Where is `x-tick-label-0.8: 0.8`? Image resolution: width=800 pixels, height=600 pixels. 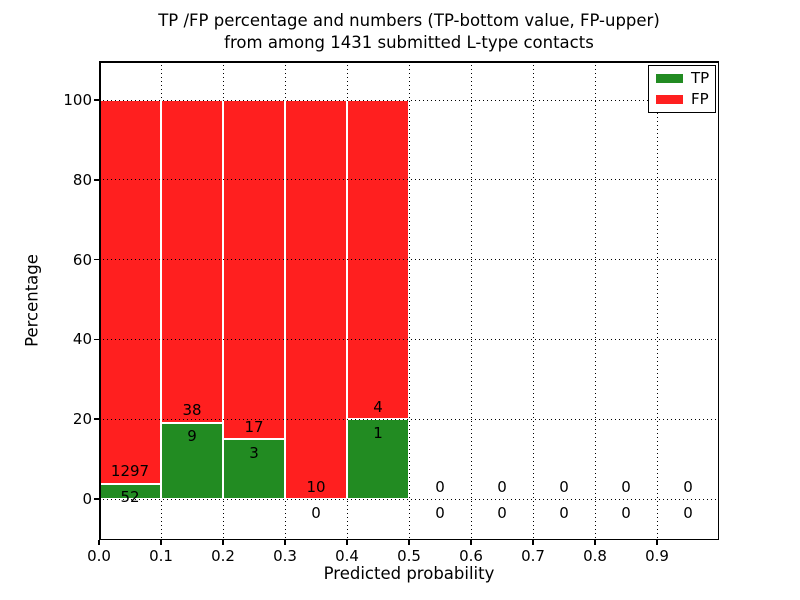
x-tick-label-0.8: 0.8 is located at coordinates (595, 556).